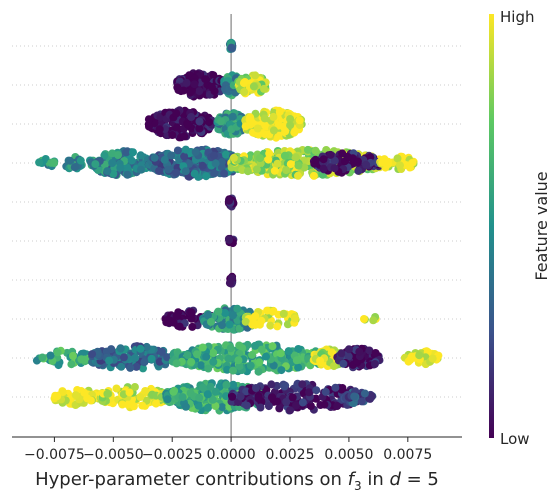 Image resolution: width=560 pixels, height=496 pixels. What do you see at coordinates (515, 439) in the screenshot?
I see `colorbar-low-label: Low` at bounding box center [515, 439].